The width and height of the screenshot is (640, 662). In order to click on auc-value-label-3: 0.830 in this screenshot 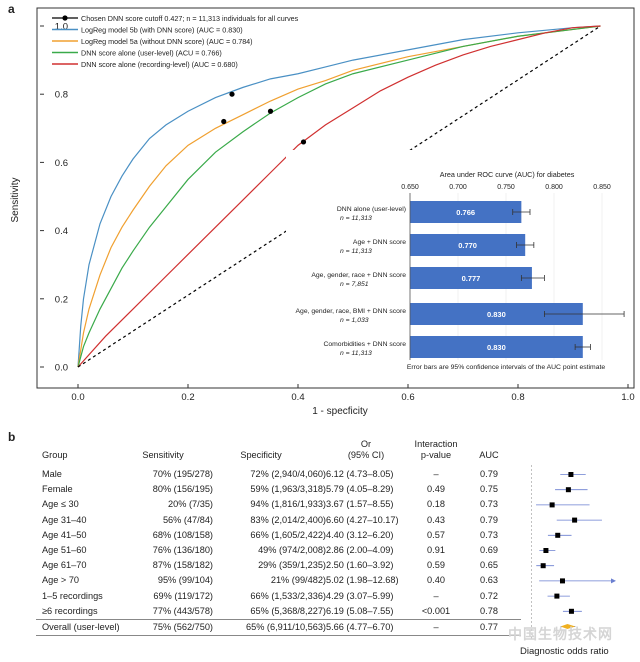, I will do `click(496, 314)`.